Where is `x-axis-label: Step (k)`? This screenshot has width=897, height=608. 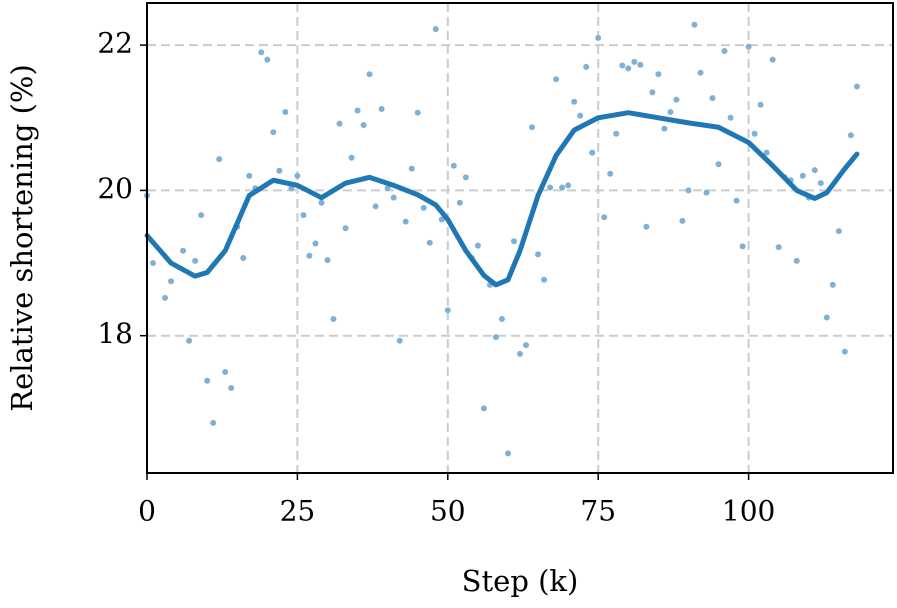 x-axis-label: Step (k) is located at coordinates (520, 581).